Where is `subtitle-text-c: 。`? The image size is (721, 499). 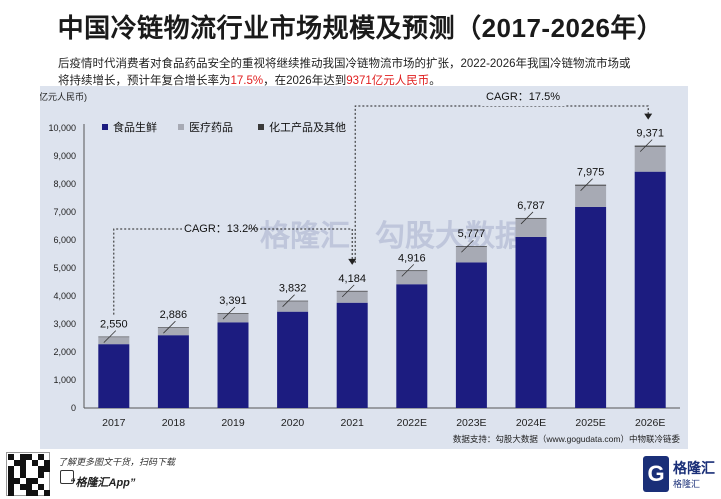
subtitle-text-c: 。 is located at coordinates (435, 81).